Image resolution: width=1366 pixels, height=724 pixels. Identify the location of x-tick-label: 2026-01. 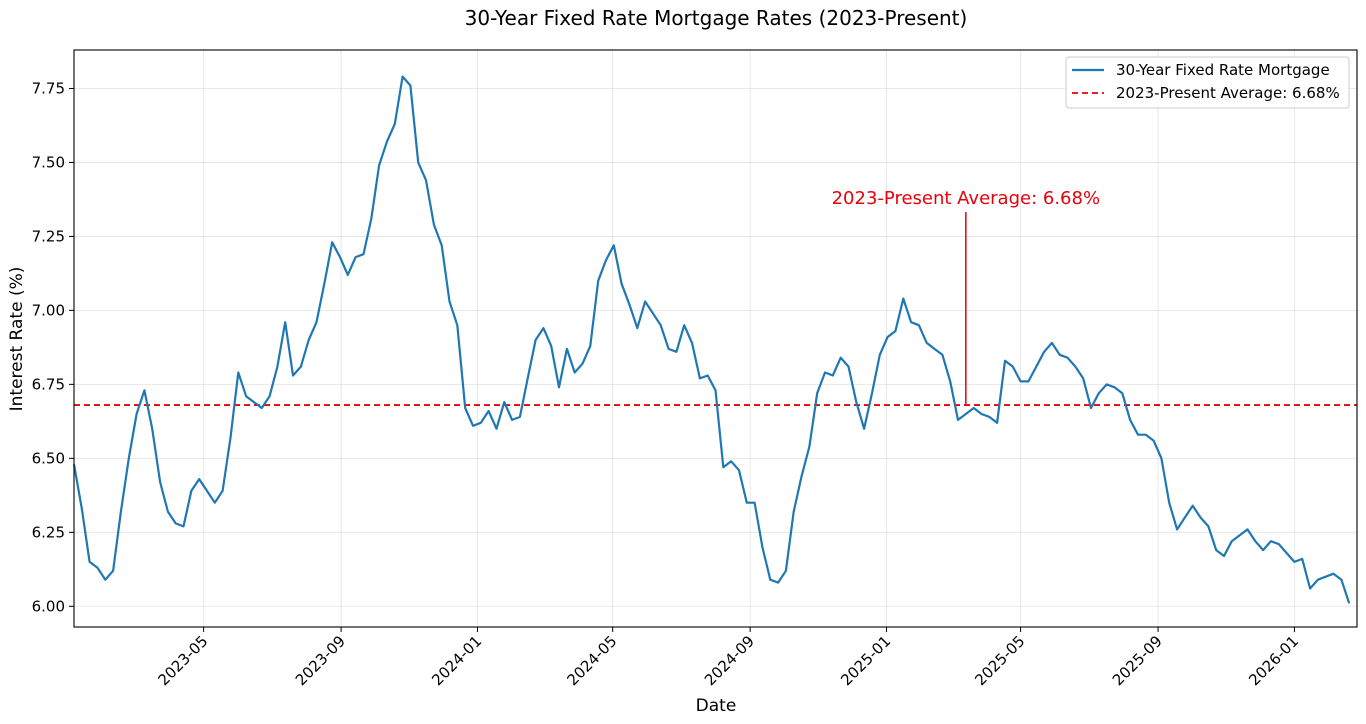
(1273, 660).